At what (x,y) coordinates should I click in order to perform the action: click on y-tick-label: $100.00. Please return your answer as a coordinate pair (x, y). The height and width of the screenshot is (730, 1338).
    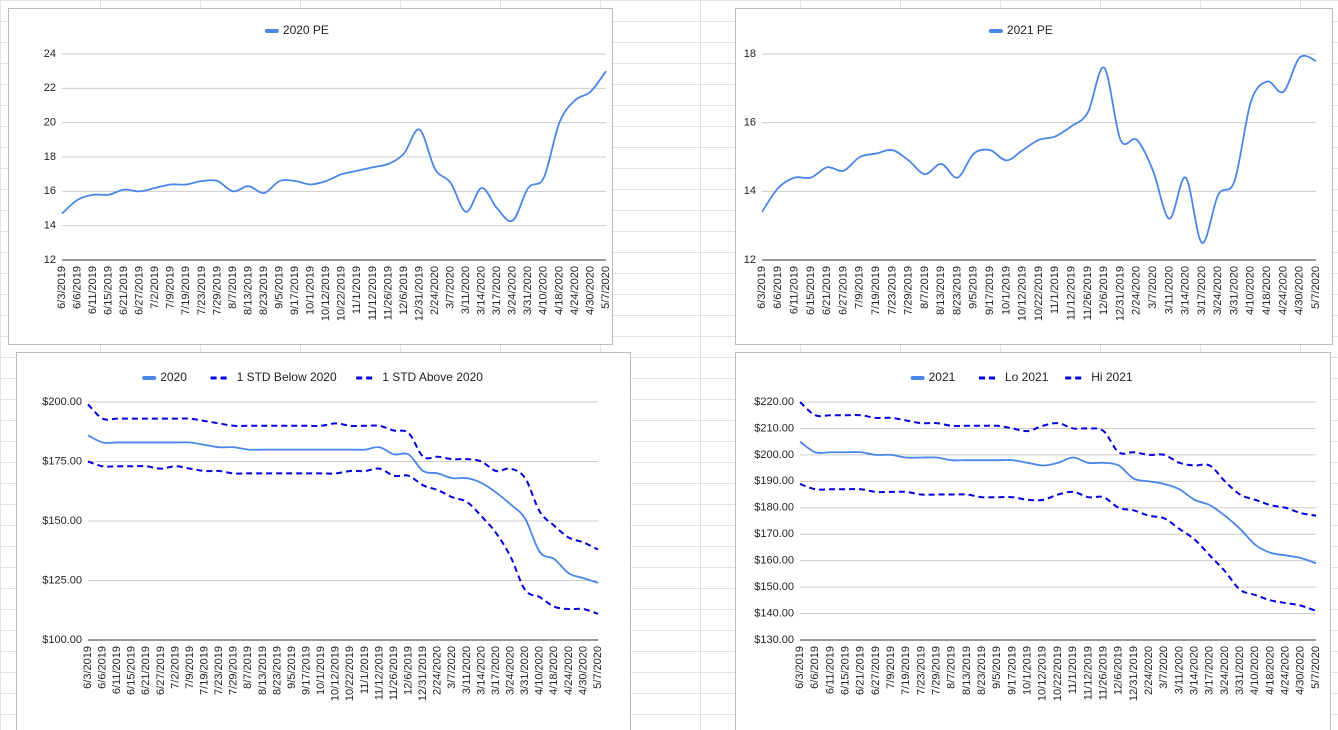
    Looking at the image, I should click on (62, 640).